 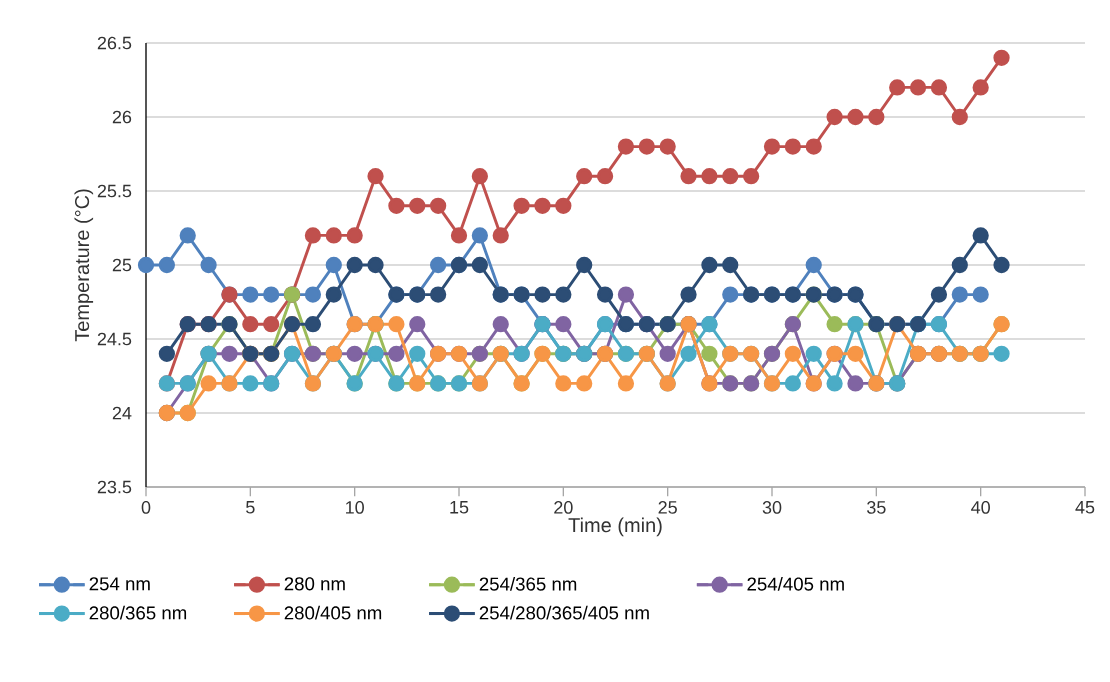 What do you see at coordinates (114, 191) in the screenshot?
I see `y-tick-label: 25.5` at bounding box center [114, 191].